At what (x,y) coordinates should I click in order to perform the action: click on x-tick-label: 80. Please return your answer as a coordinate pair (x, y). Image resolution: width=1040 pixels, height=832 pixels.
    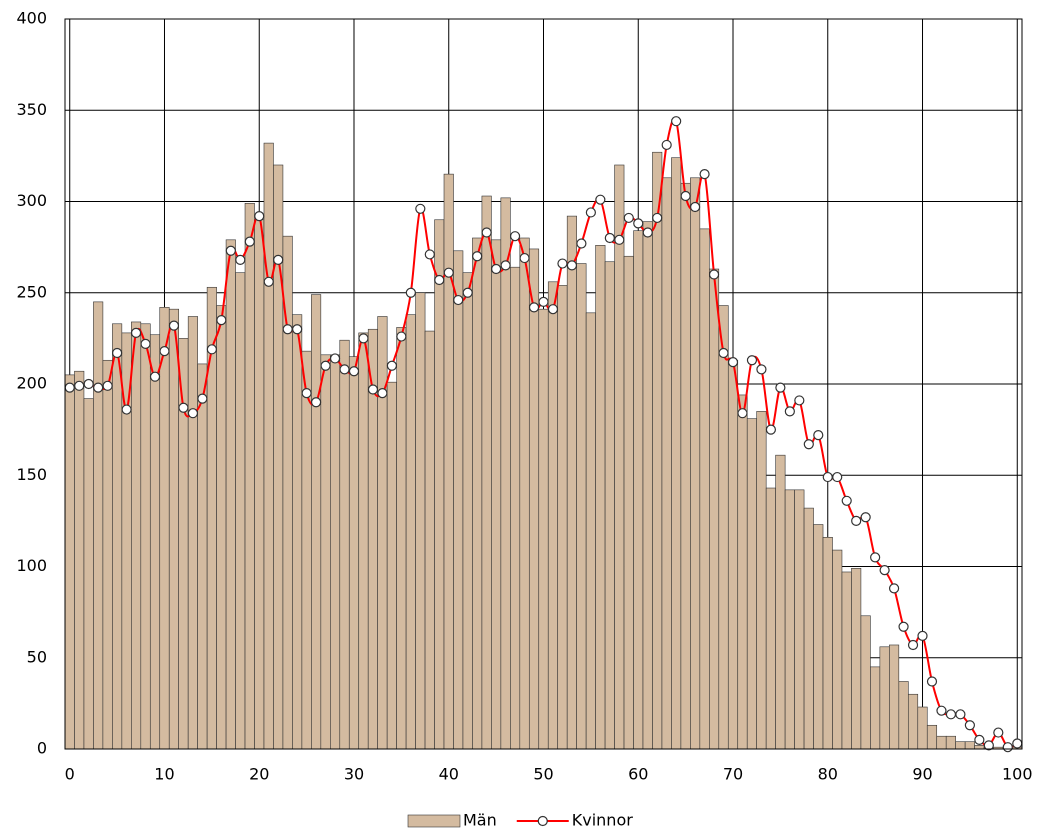
    Looking at the image, I should click on (828, 774).